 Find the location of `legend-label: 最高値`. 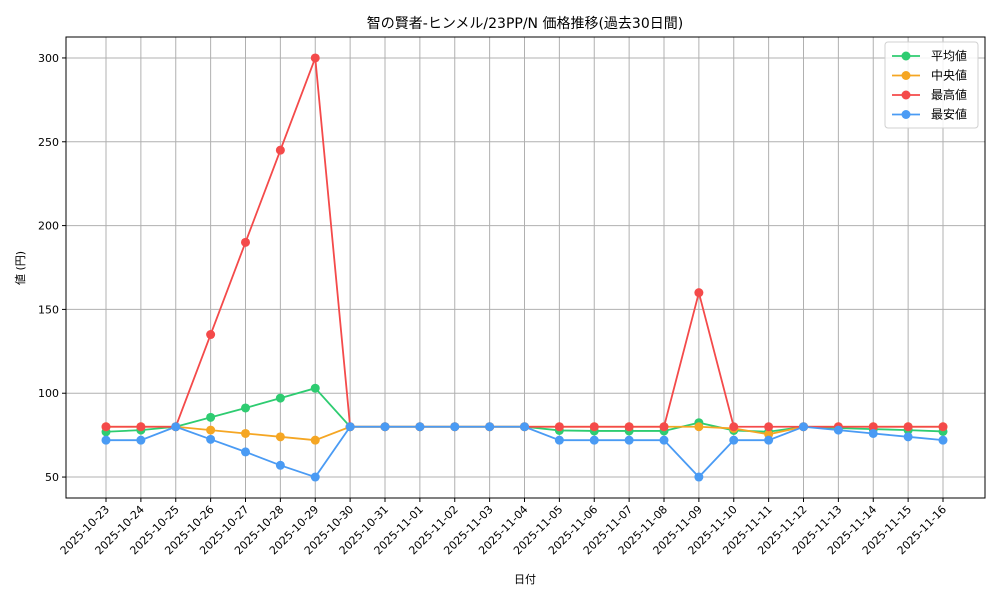

legend-label: 最高値 is located at coordinates (949, 94).